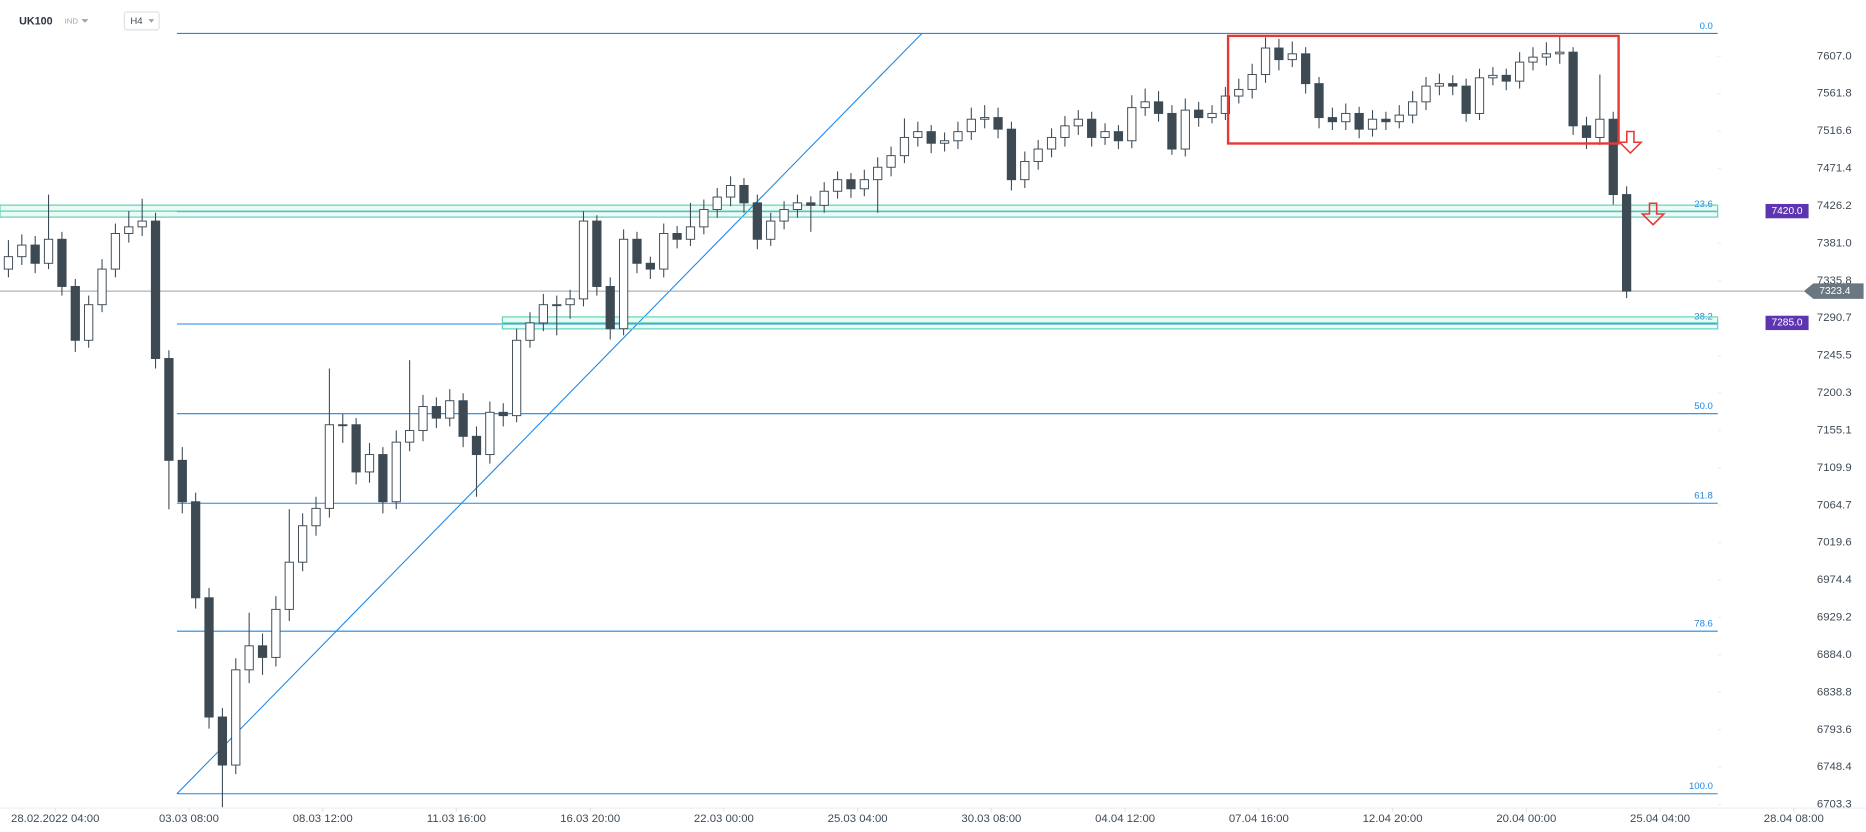  What do you see at coordinates (1834, 805) in the screenshot?
I see `y-tick-label: 6703.3` at bounding box center [1834, 805].